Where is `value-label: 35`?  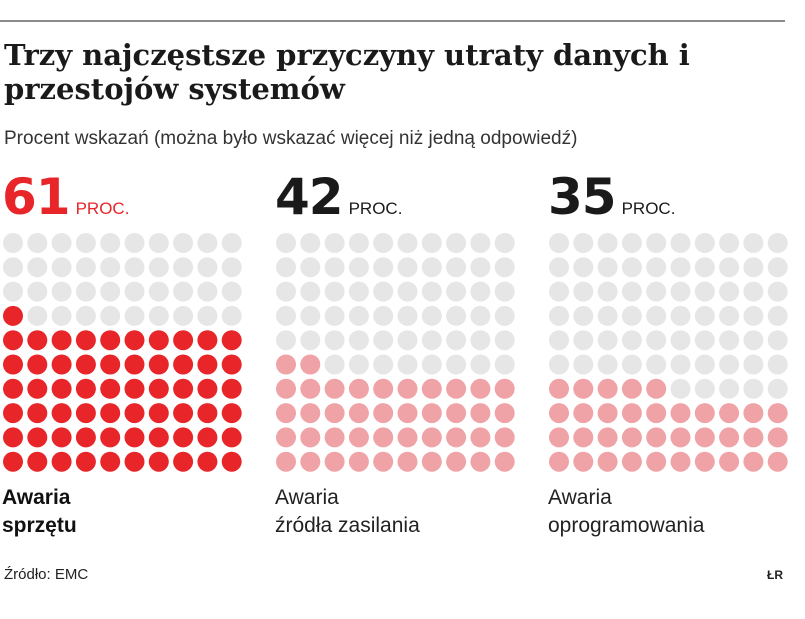 value-label: 35 is located at coordinates (582, 197).